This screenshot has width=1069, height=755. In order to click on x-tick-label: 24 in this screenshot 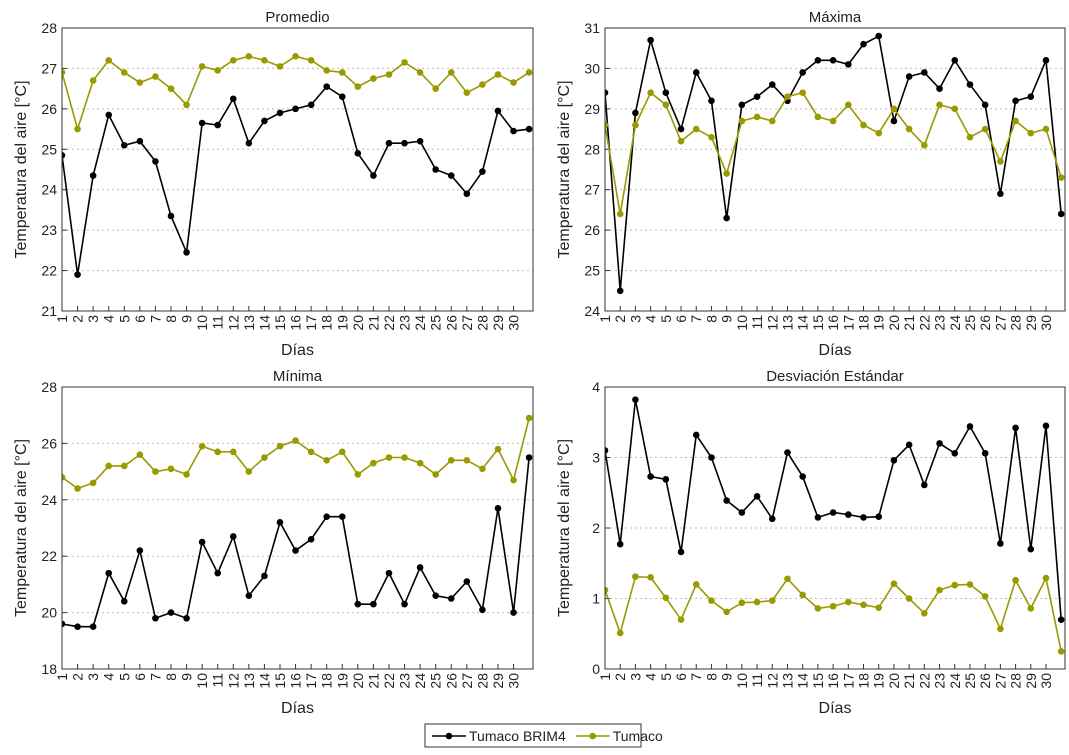, I will do `click(420, 681)`.